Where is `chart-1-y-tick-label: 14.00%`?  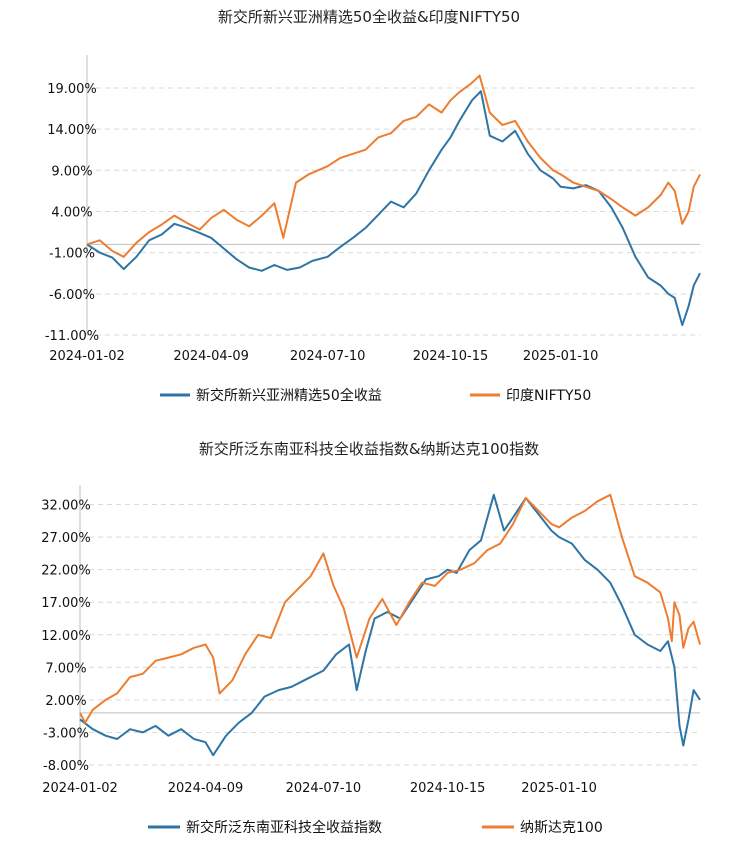 chart-1-y-tick-label: 14.00% is located at coordinates (72, 130).